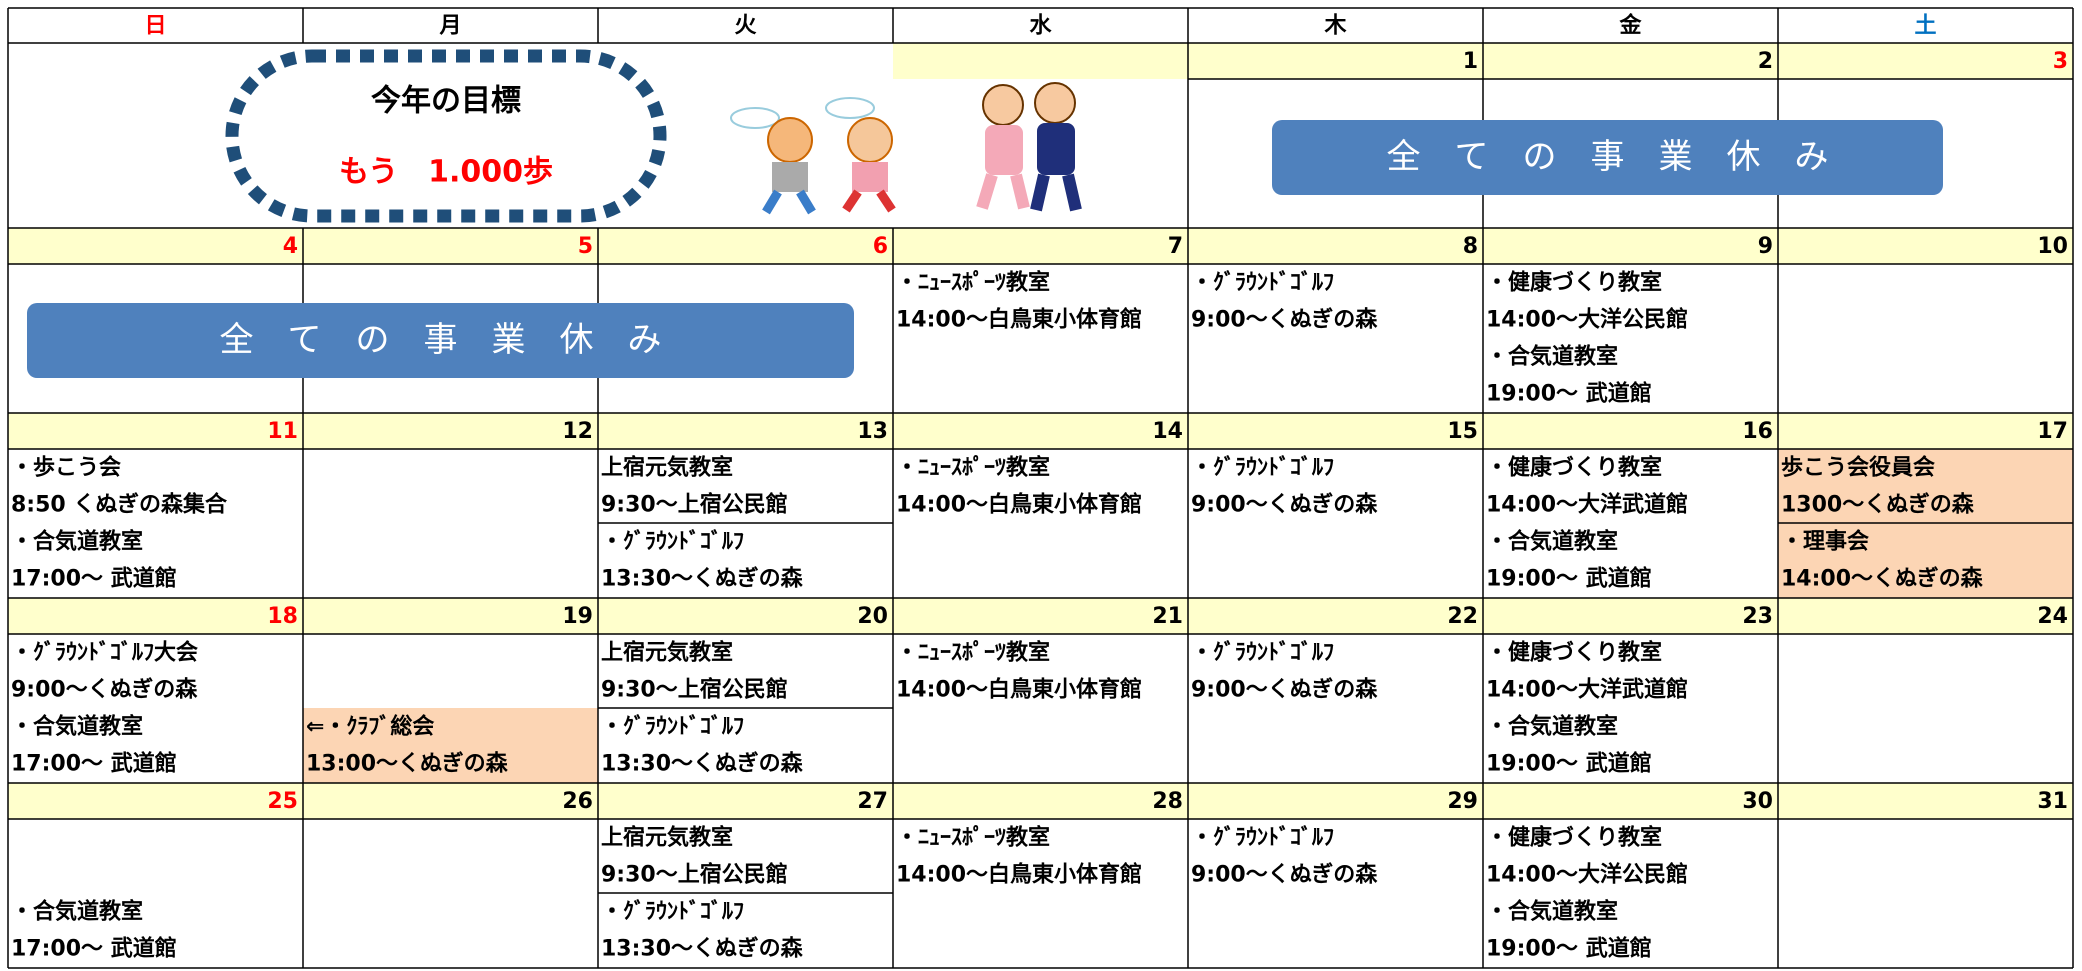 This screenshot has width=2082, height=971. What do you see at coordinates (458, 340) in the screenshot?
I see `closed-banner-text: 全ての事業休み` at bounding box center [458, 340].